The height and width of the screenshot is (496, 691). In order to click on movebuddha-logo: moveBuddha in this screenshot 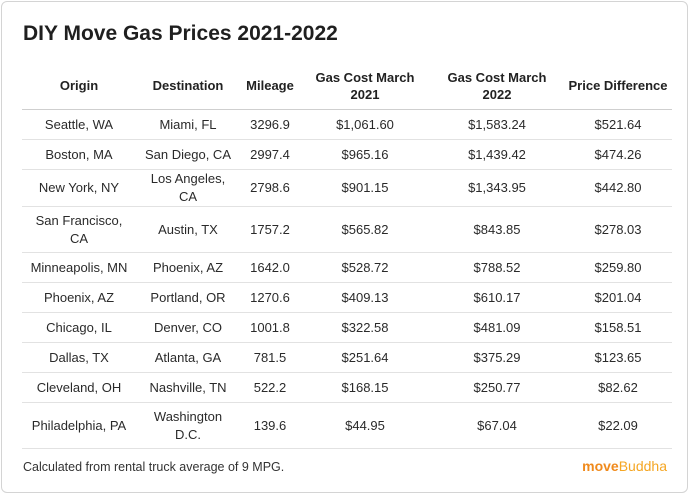, I will do `click(624, 466)`.